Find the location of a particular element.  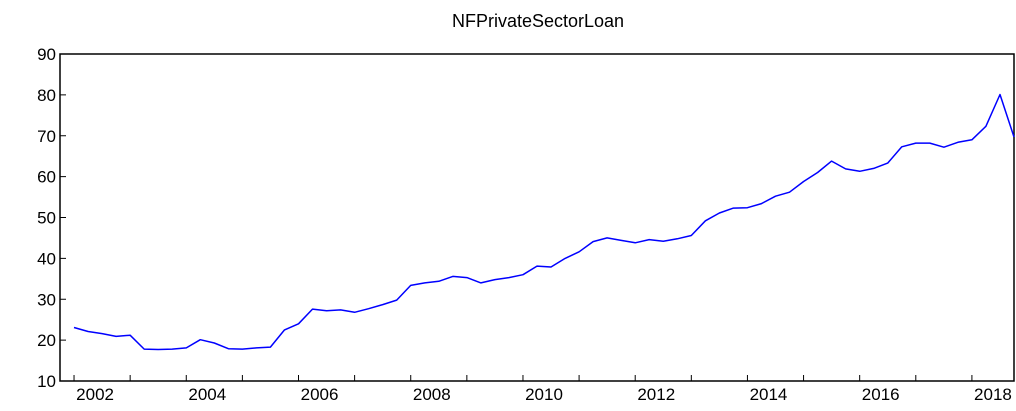

y-tick-label: 50 is located at coordinates (46, 218).